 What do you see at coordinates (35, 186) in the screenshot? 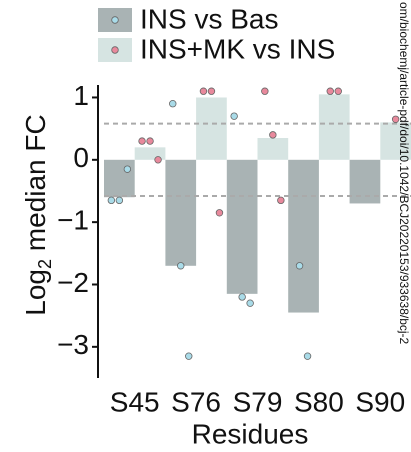
I see `y-label-part: median FC` at bounding box center [35, 186].